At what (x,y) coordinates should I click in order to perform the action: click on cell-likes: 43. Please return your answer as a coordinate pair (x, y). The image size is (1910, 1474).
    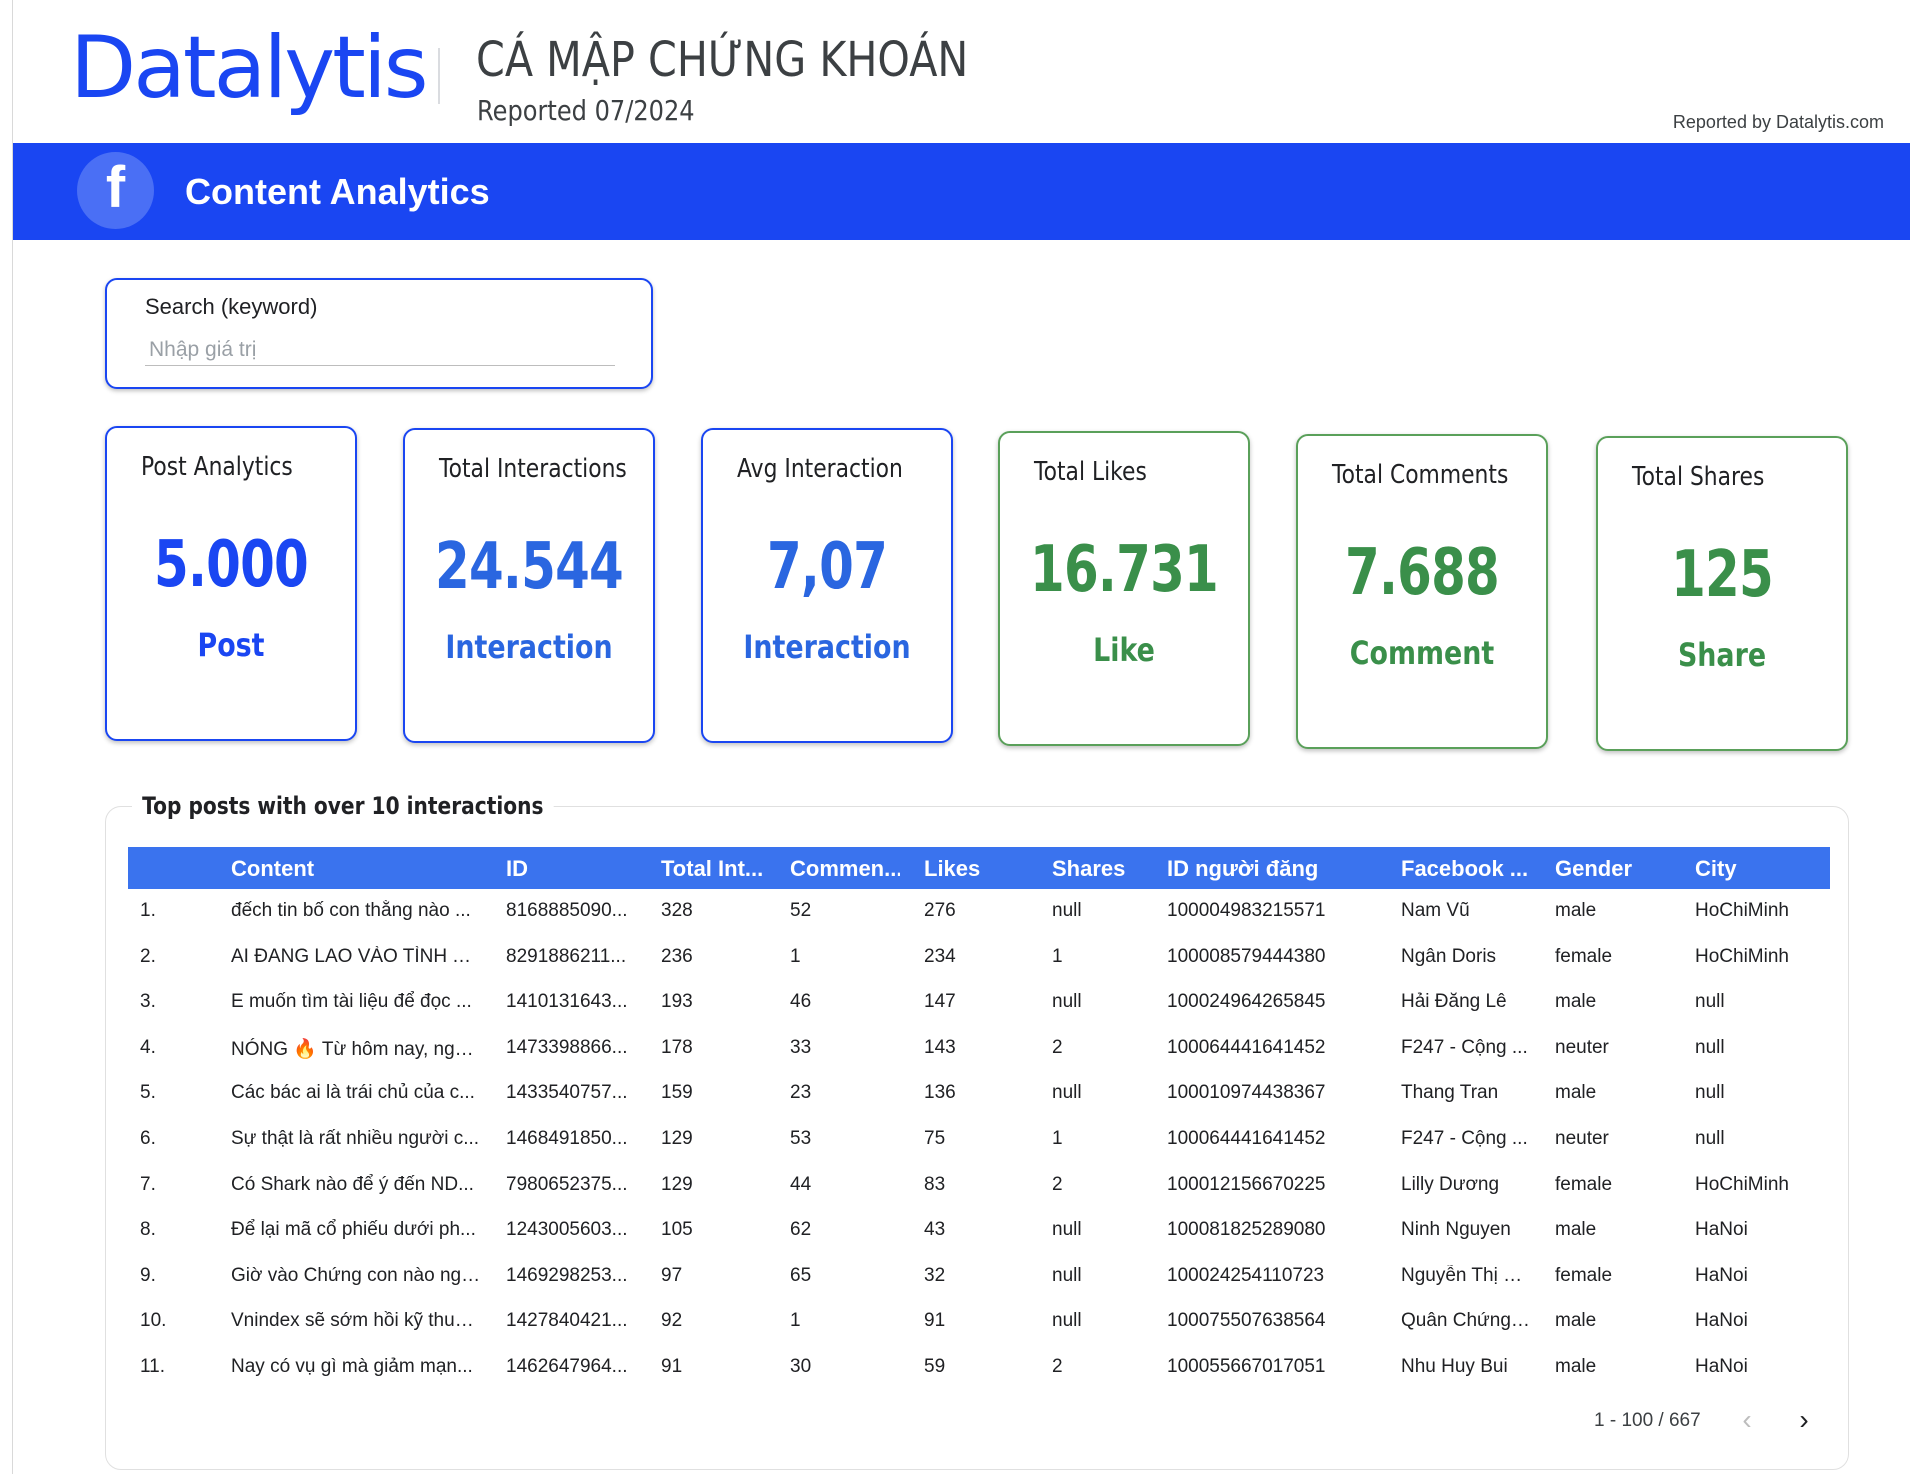
    Looking at the image, I should click on (935, 1230).